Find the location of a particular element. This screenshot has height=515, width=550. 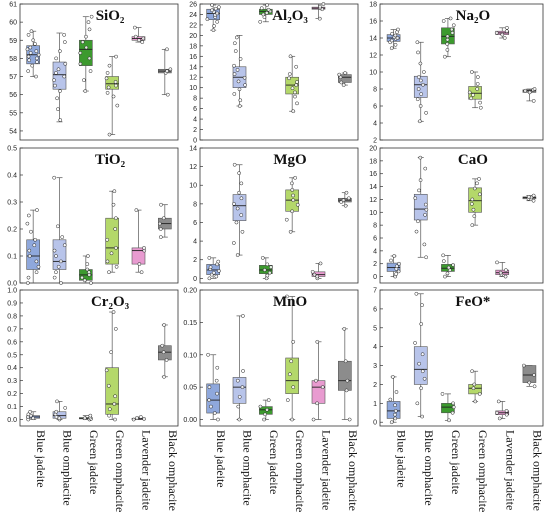

y-tick-label: 1.0 is located at coordinates (12, 291).